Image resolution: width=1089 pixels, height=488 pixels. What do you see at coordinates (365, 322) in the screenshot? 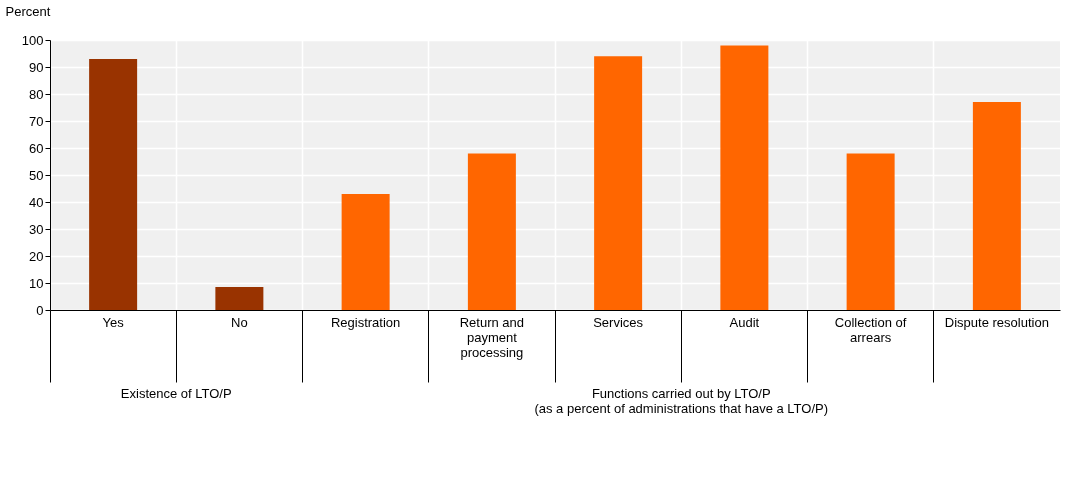
I see `x-tick-label: Registration` at bounding box center [365, 322].